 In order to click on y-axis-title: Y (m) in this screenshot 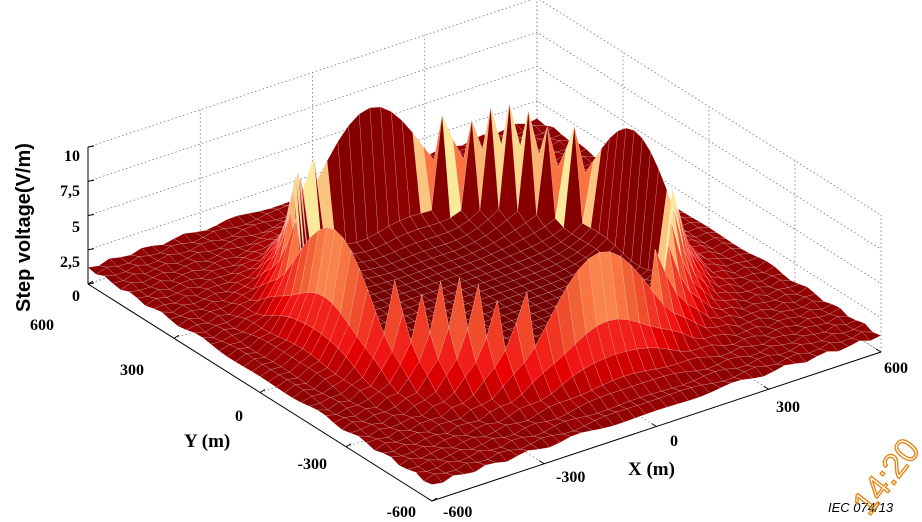, I will do `click(207, 441)`.